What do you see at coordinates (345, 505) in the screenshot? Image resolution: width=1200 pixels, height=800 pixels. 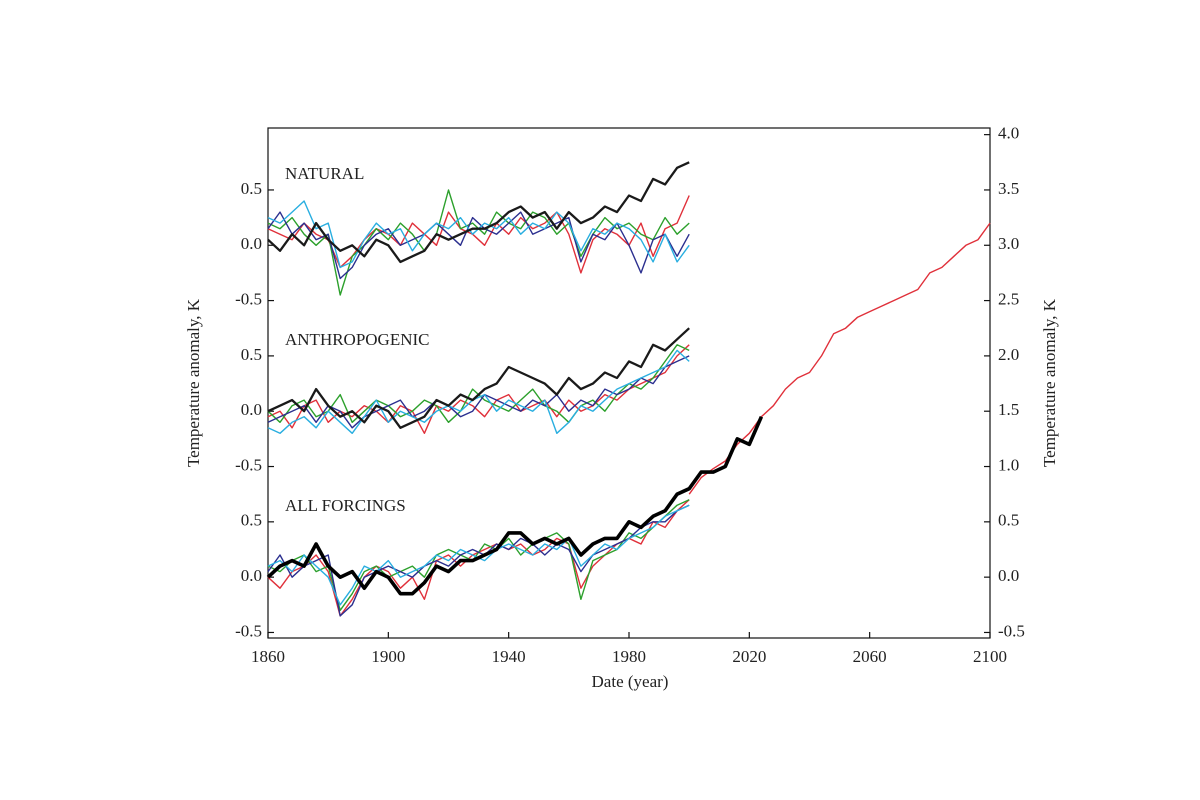 I see `panel-label: ALL FORCINGS` at bounding box center [345, 505].